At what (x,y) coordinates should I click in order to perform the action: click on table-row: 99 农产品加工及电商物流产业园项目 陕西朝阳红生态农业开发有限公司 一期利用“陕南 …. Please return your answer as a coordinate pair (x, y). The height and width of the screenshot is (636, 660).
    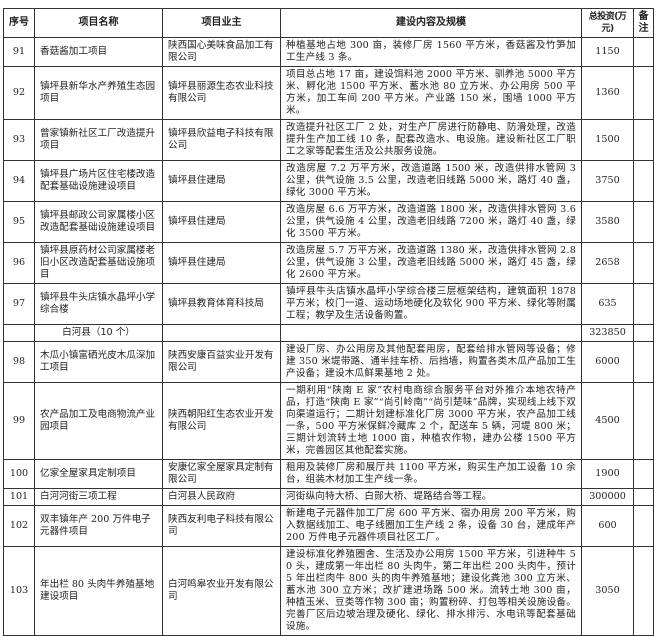
    Looking at the image, I should click on (328, 421).